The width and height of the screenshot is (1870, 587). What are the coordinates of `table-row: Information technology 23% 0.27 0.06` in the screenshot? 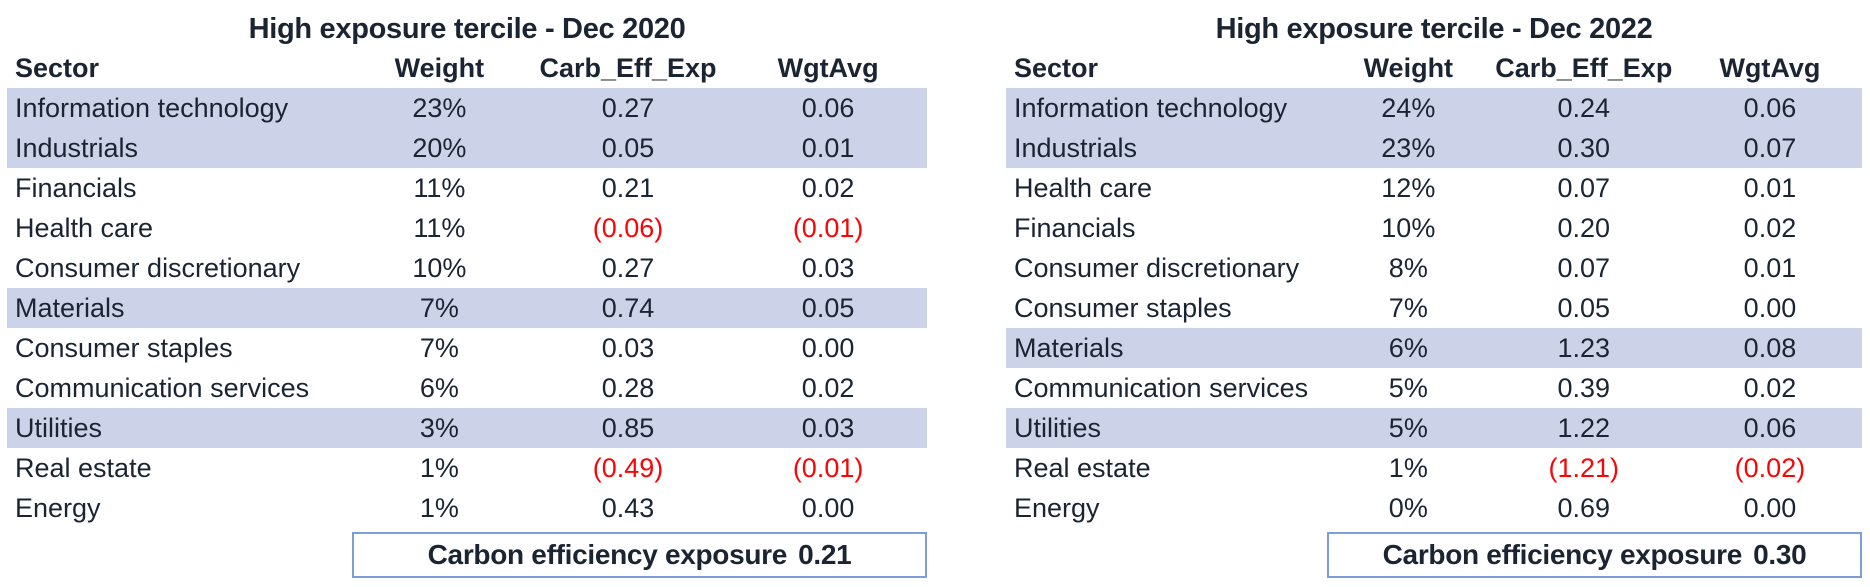 It's located at (467, 108).